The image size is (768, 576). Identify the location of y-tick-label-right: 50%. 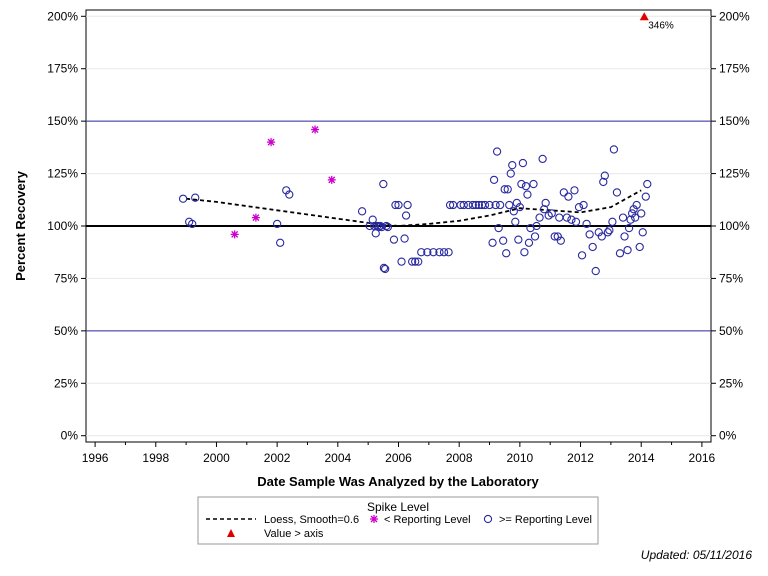
(731, 331).